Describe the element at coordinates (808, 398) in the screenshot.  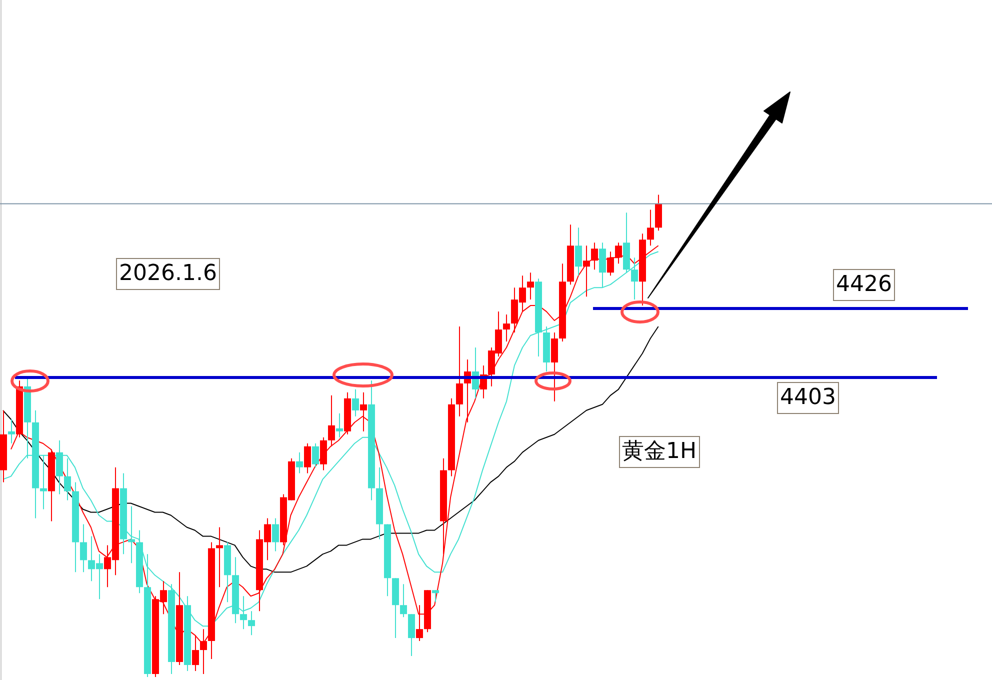
I see `ref-line-label: 4403` at that location.